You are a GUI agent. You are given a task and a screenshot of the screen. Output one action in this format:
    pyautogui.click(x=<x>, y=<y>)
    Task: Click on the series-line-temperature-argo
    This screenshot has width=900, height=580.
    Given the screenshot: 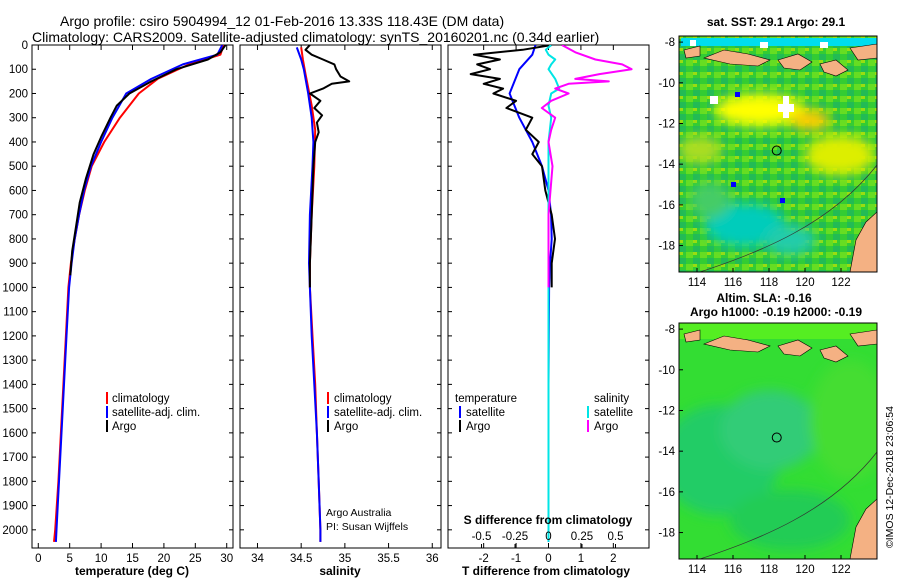 What is the action you would take?
    pyautogui.click(x=512, y=166)
    